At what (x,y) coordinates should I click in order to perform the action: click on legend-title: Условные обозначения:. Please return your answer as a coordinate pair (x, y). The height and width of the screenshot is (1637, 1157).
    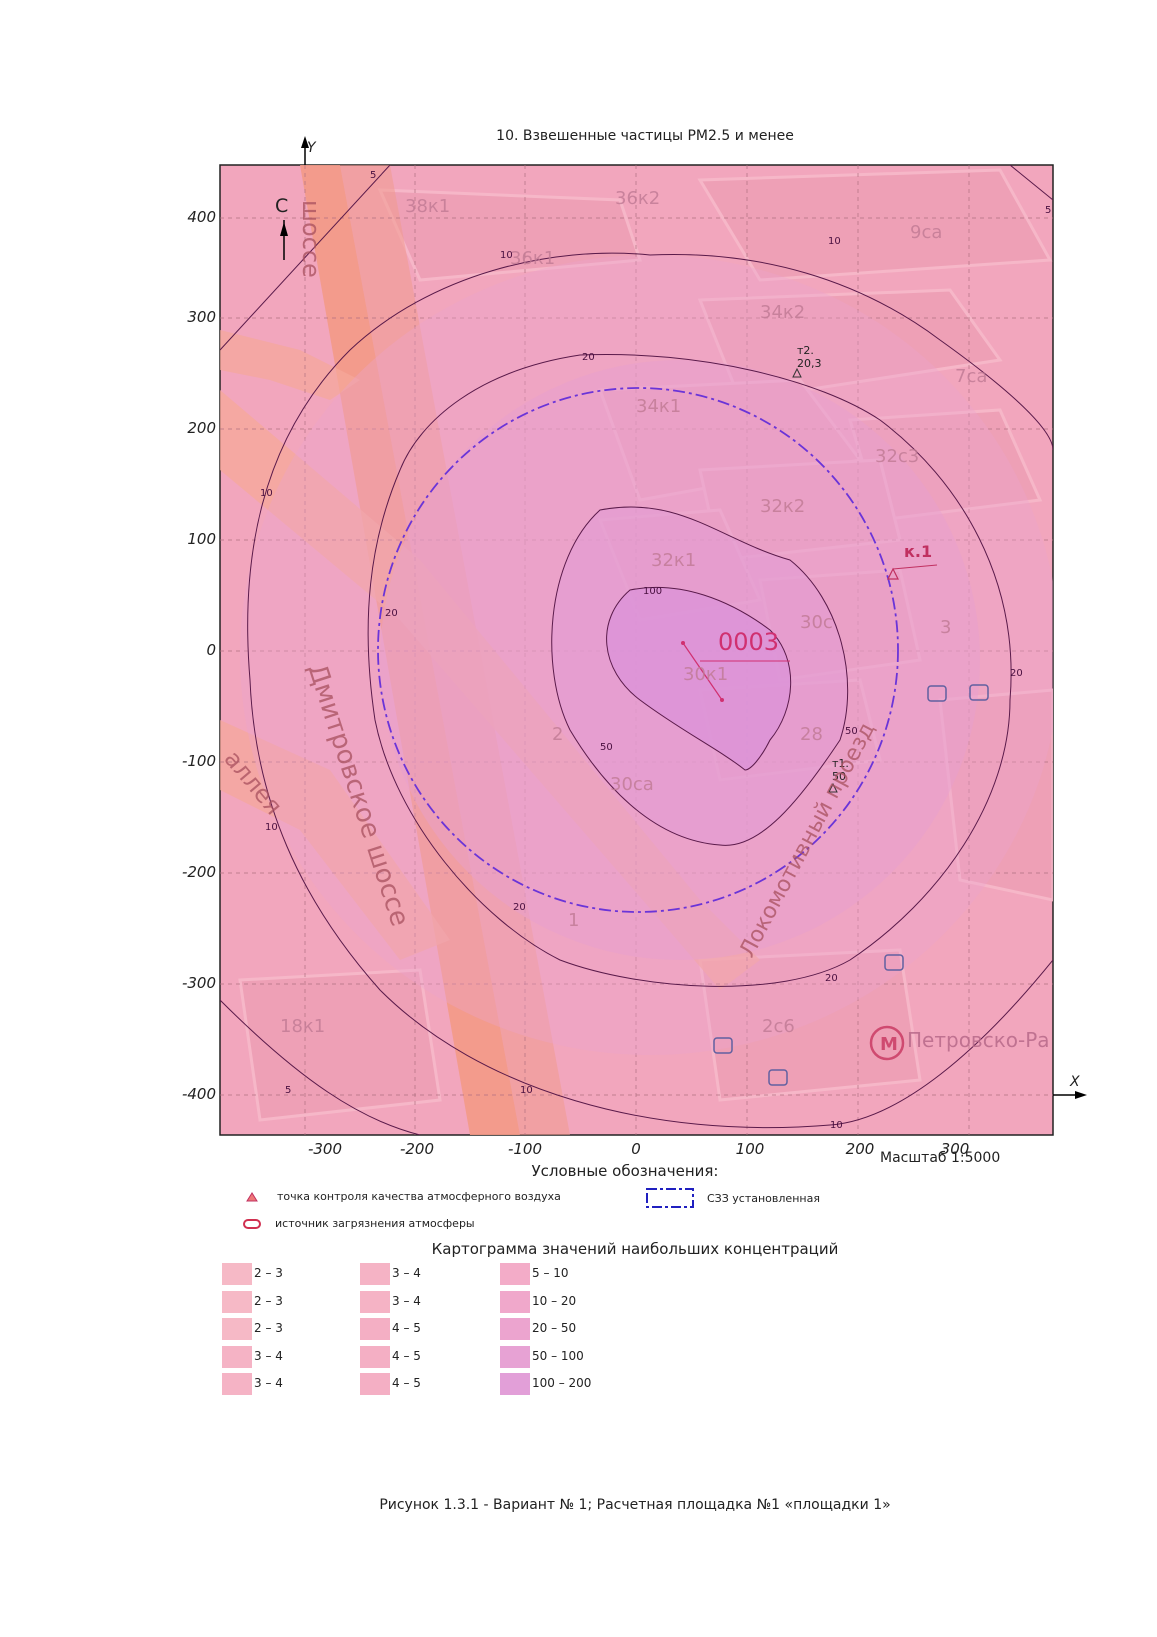
    Looking at the image, I should click on (625, 1171).